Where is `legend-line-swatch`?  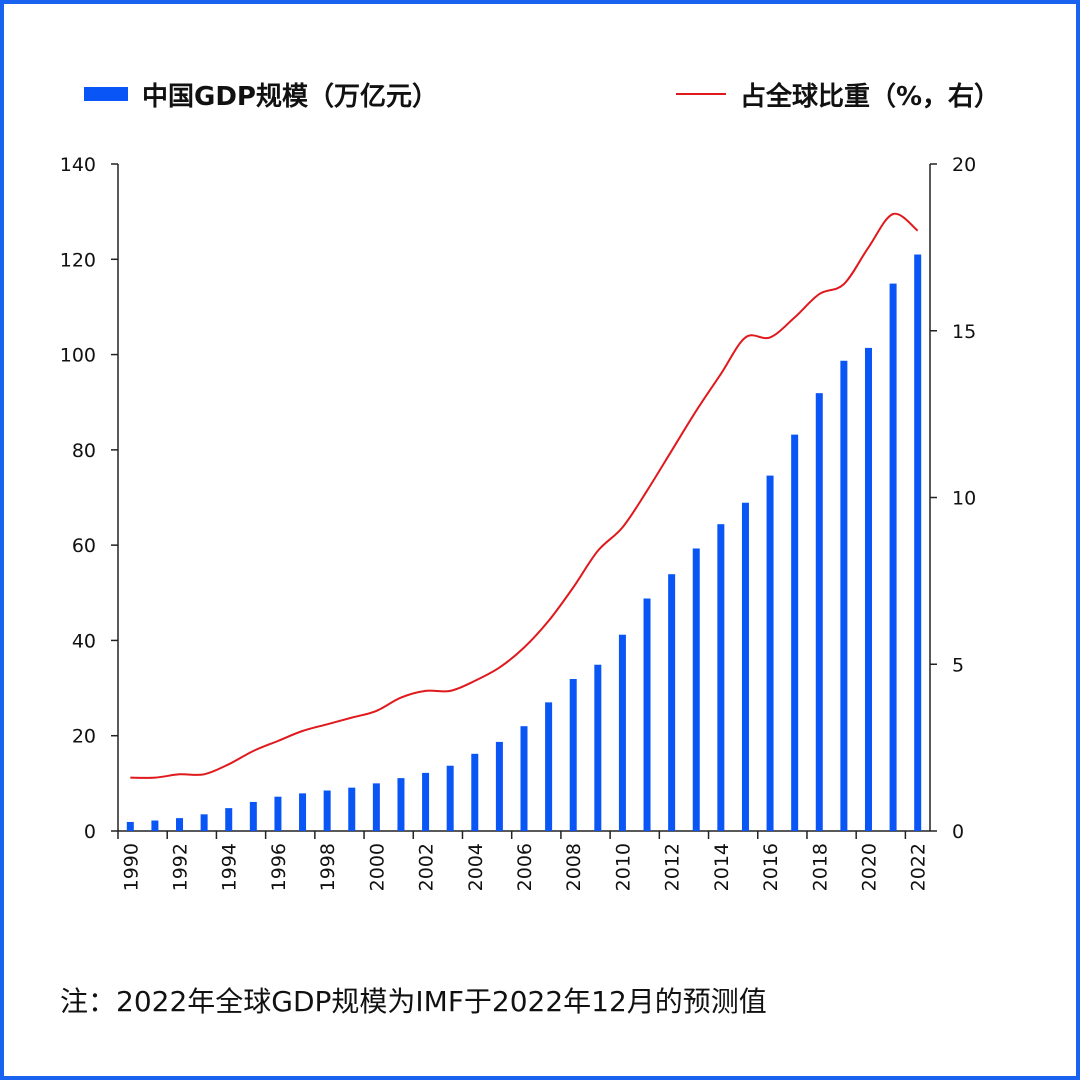 legend-line-swatch is located at coordinates (700, 94).